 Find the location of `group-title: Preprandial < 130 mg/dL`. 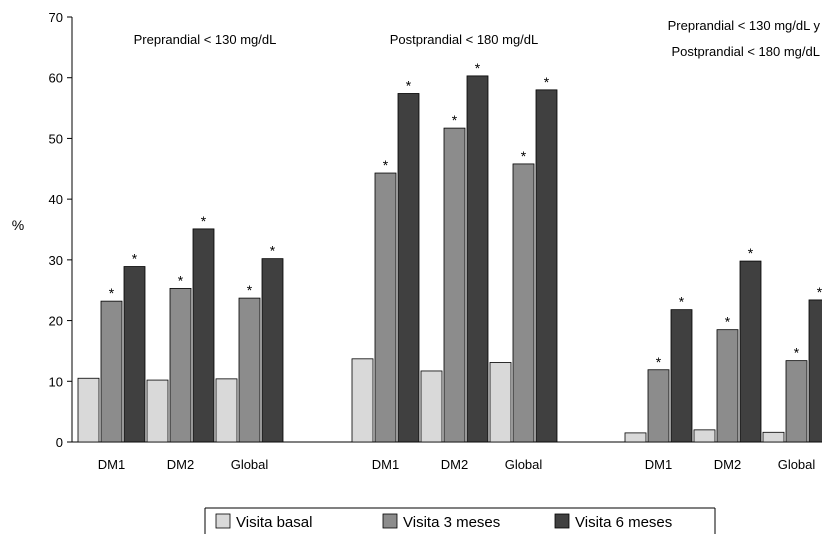

group-title: Preprandial < 130 mg/dL is located at coordinates (205, 39).